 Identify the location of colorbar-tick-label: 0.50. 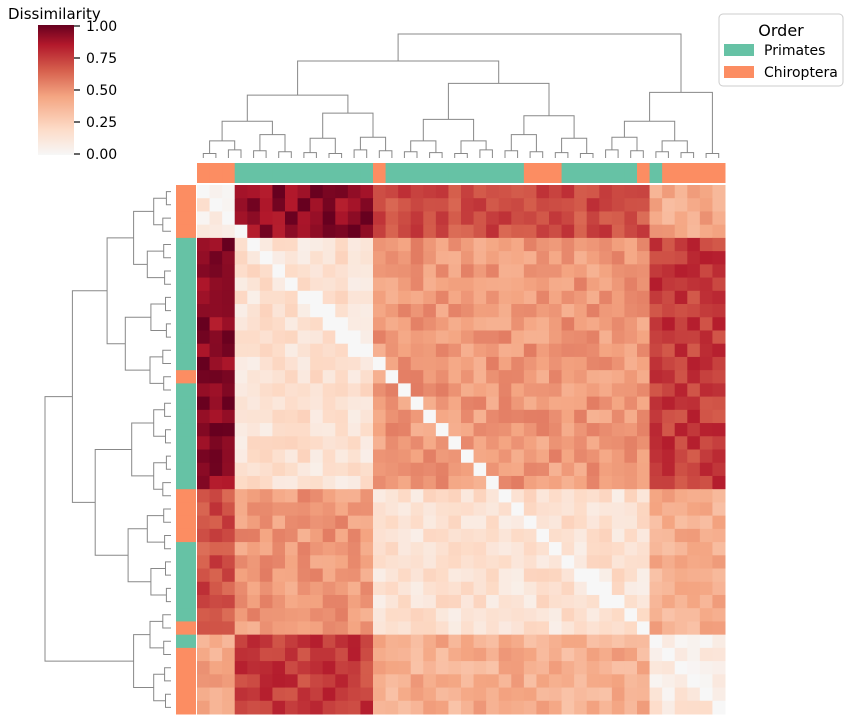
(101, 91).